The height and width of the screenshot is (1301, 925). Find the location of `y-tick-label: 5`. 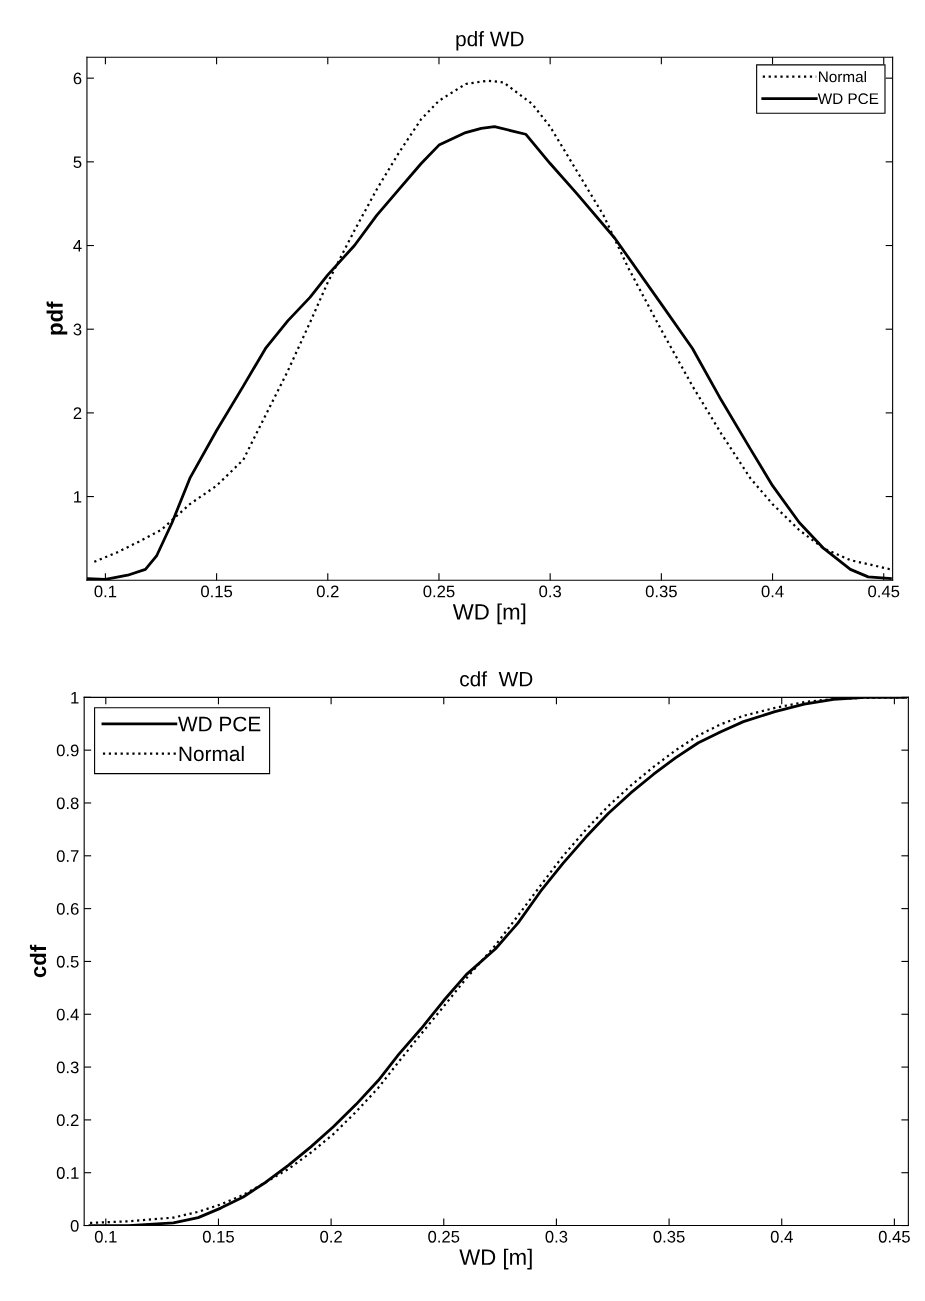

y-tick-label: 5 is located at coordinates (77, 162).